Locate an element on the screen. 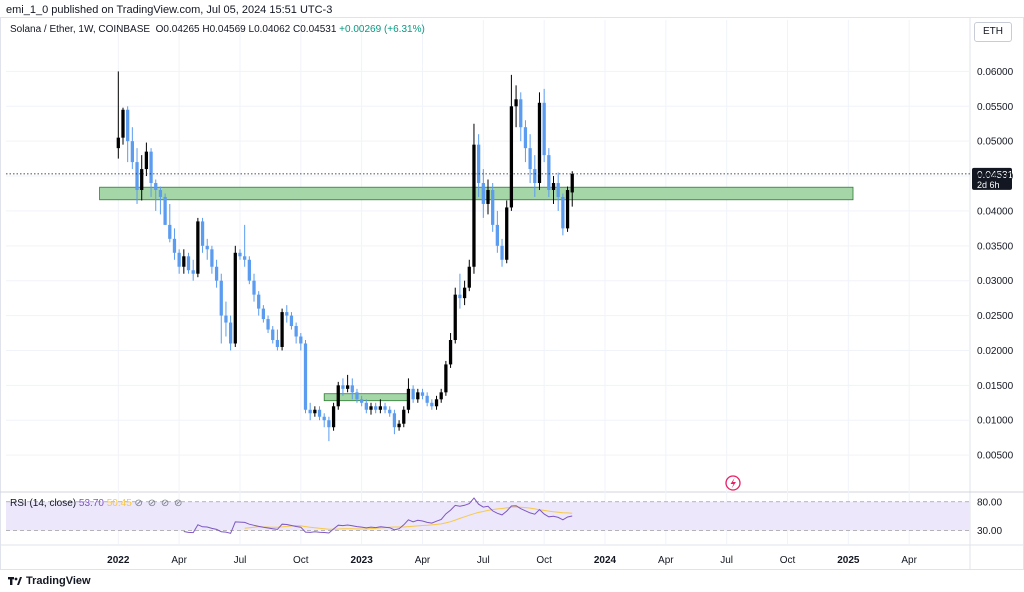 The height and width of the screenshot is (592, 1024). y-tick-label: 0.01000 is located at coordinates (995, 421).